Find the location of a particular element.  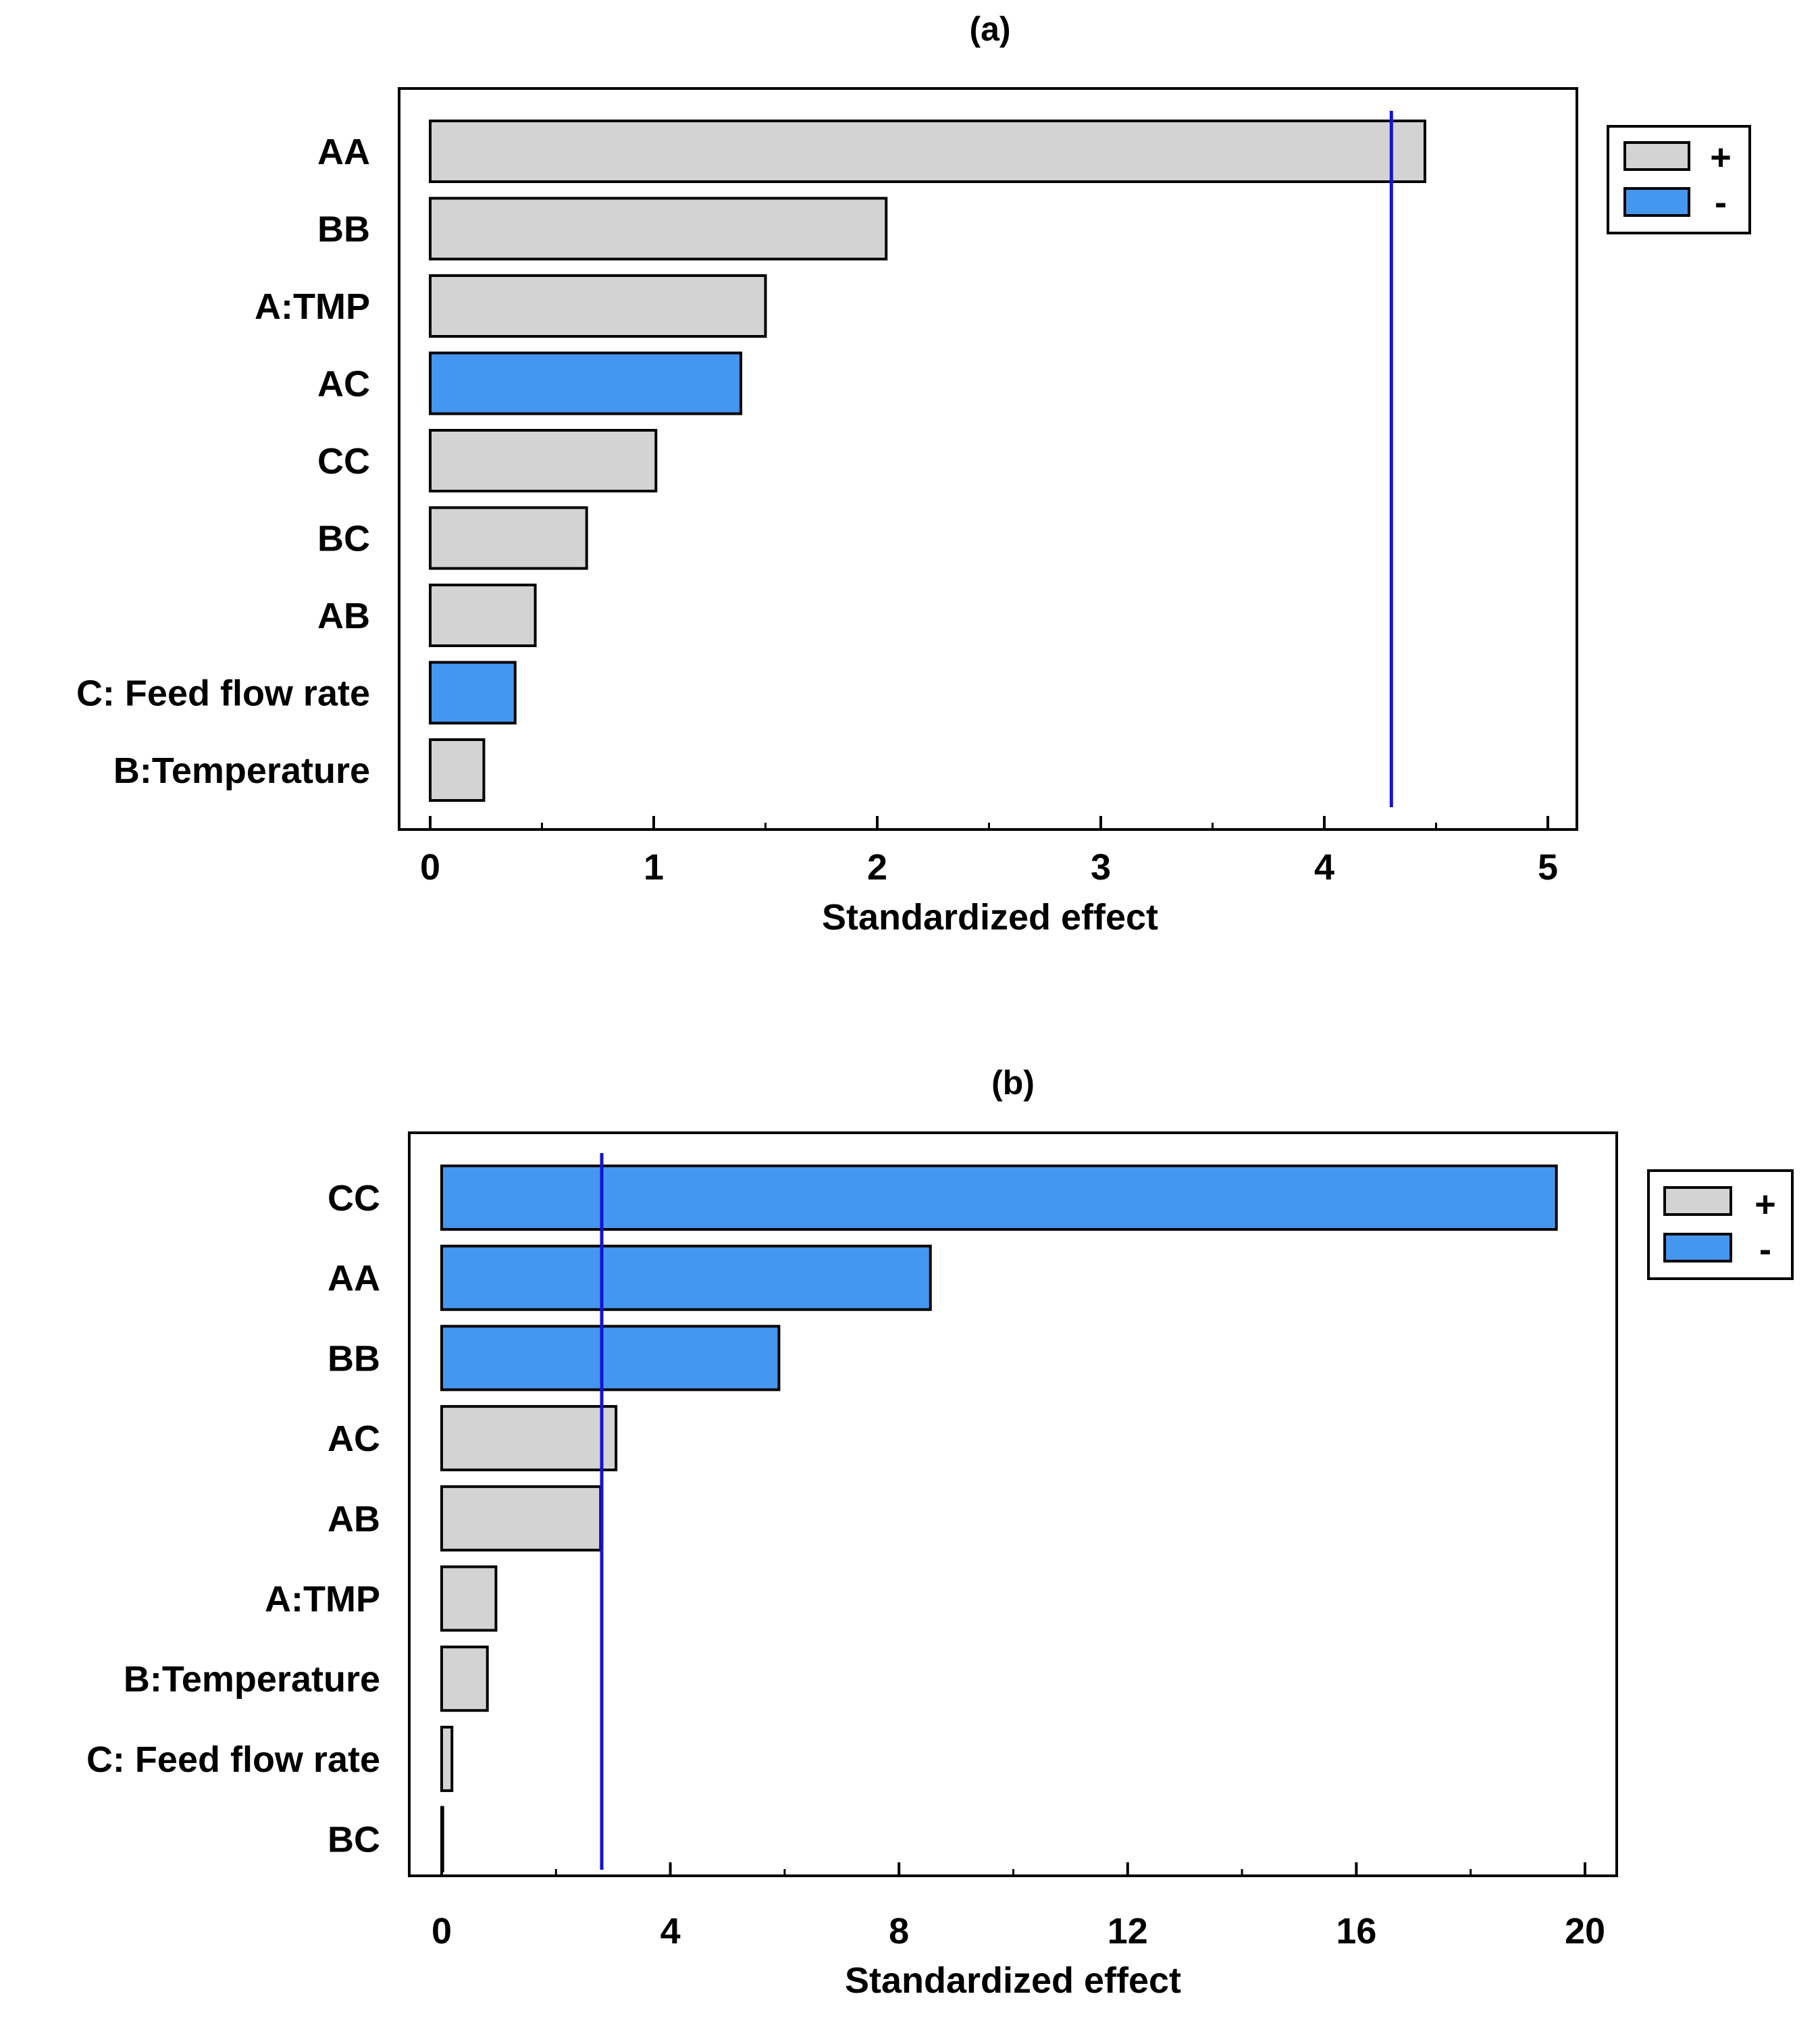

bar-a-b-temperature is located at coordinates (457, 770).